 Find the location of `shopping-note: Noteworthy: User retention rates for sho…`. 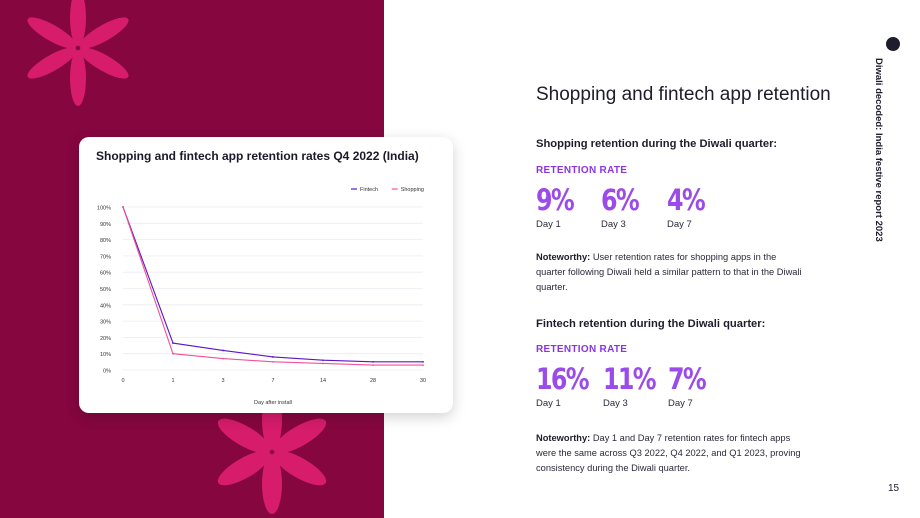

shopping-note: Noteworthy: User retention rates for sho… is located at coordinates (671, 272).